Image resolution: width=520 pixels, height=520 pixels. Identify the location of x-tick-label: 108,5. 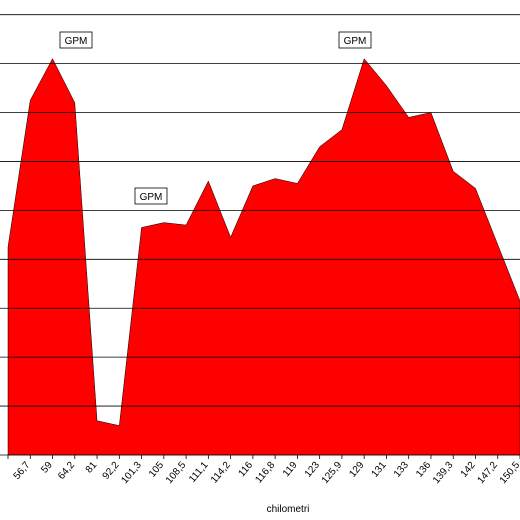
(176, 473).